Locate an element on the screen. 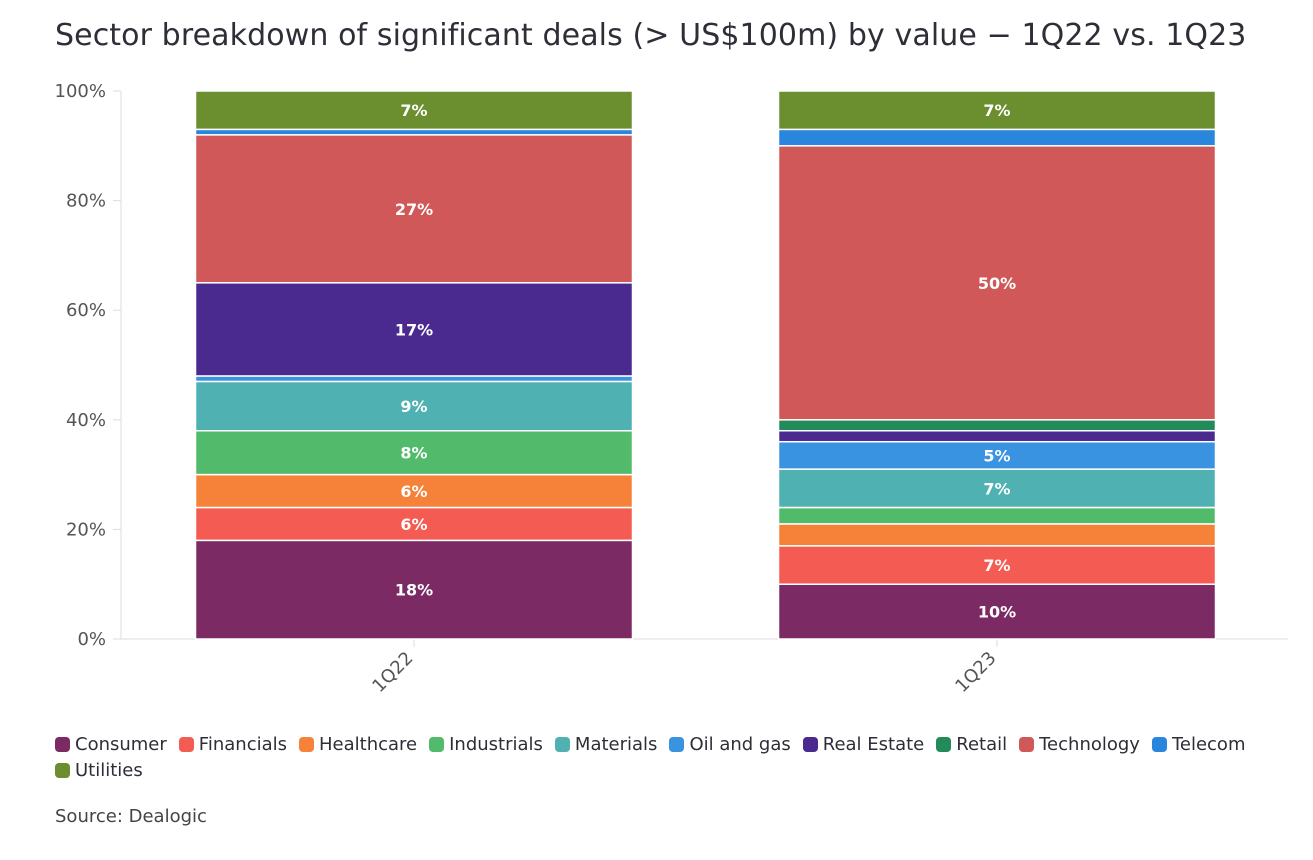 The image size is (1313, 860). data-label: 8% is located at coordinates (413, 453).